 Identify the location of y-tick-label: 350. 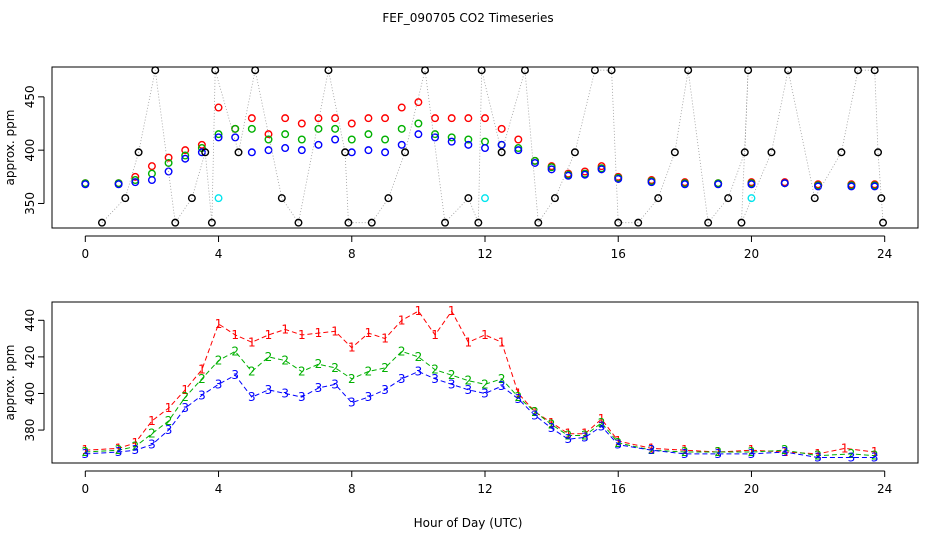
(30, 203).